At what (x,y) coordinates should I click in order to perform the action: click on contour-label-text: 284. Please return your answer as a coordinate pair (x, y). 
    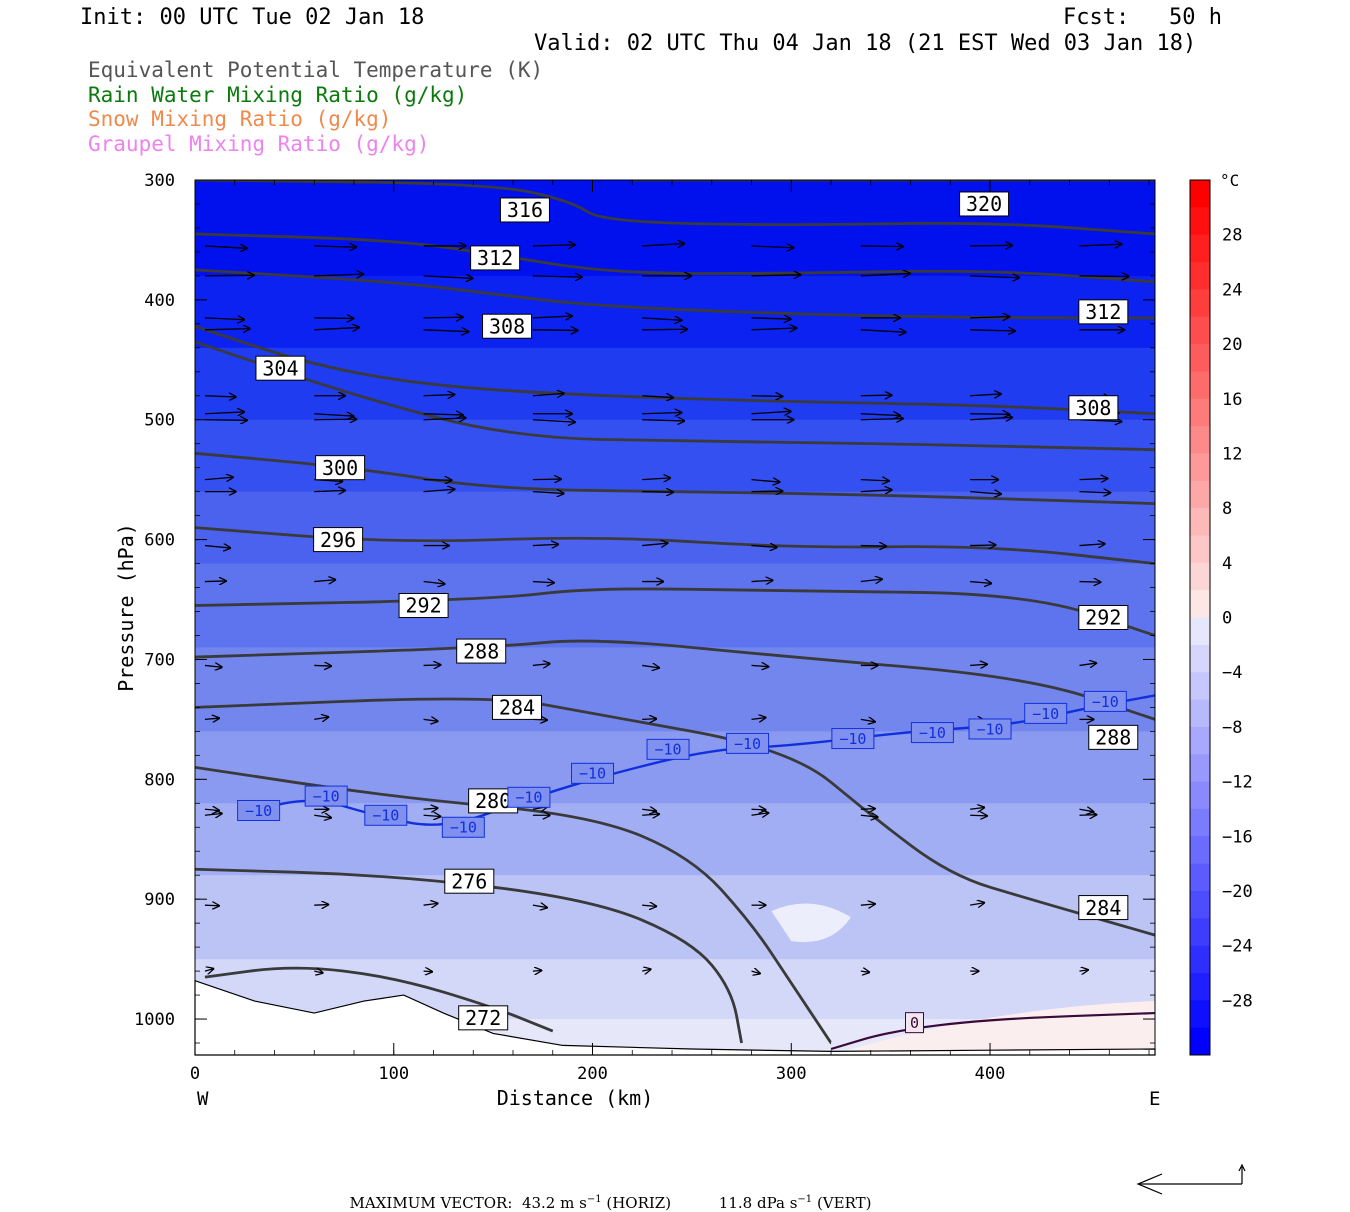
    Looking at the image, I should click on (517, 708).